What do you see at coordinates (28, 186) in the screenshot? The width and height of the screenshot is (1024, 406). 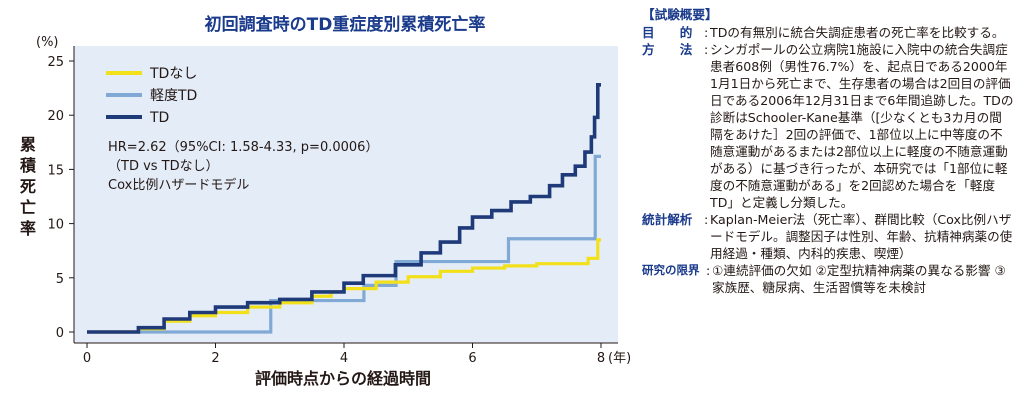 I see `y-axis-title: 累積死亡率` at bounding box center [28, 186].